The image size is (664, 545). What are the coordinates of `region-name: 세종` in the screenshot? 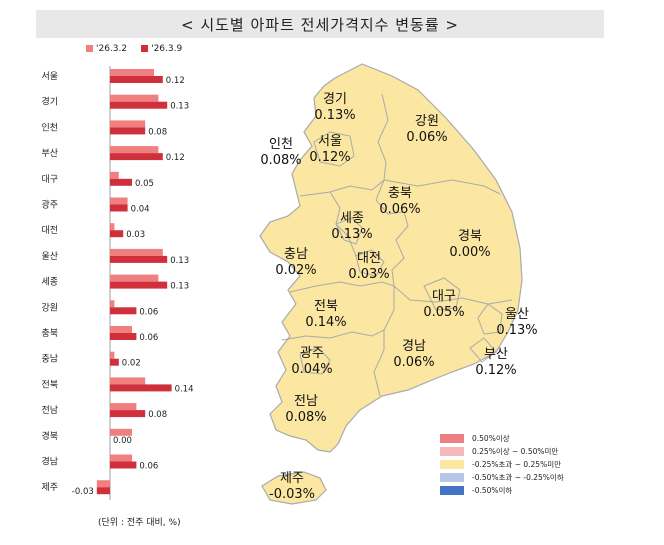 It's located at (352, 218).